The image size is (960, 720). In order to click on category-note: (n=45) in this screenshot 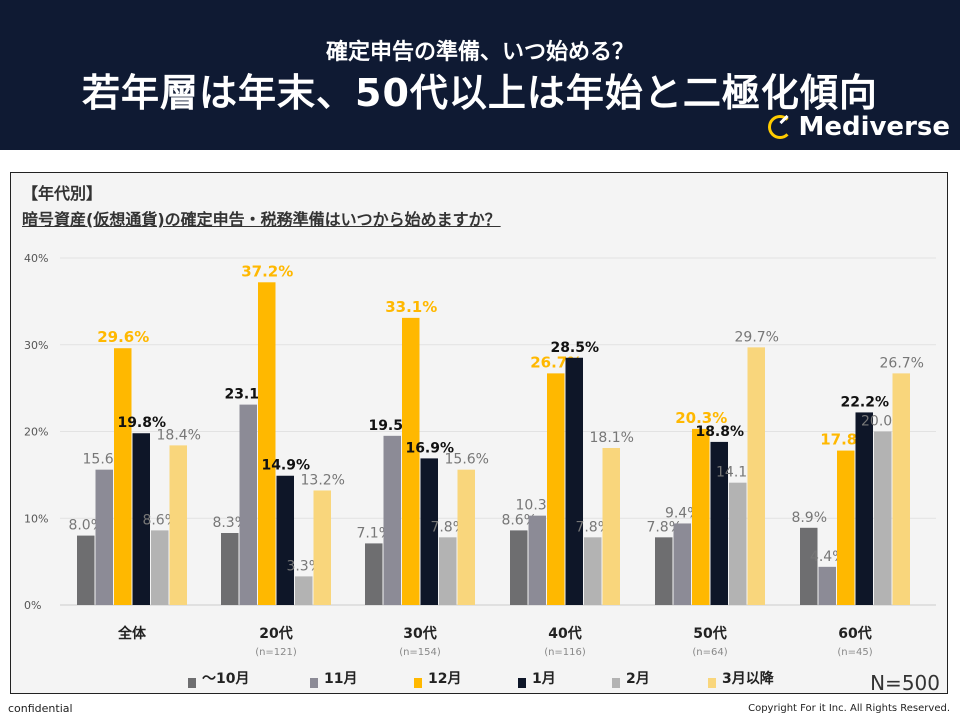, I will do `click(854, 652)`.